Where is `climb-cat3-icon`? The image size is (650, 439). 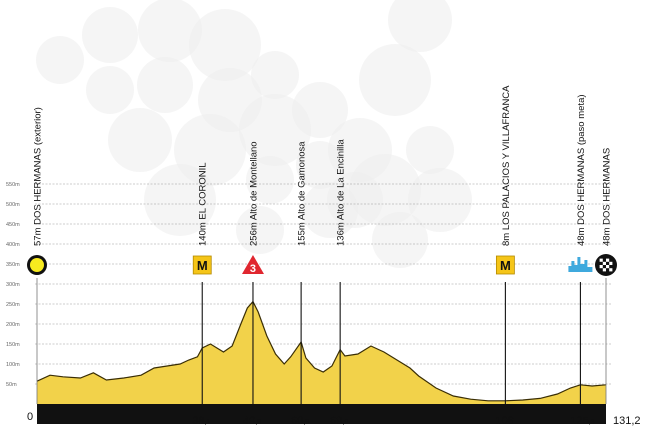 climb-cat3-icon is located at coordinates (252, 264).